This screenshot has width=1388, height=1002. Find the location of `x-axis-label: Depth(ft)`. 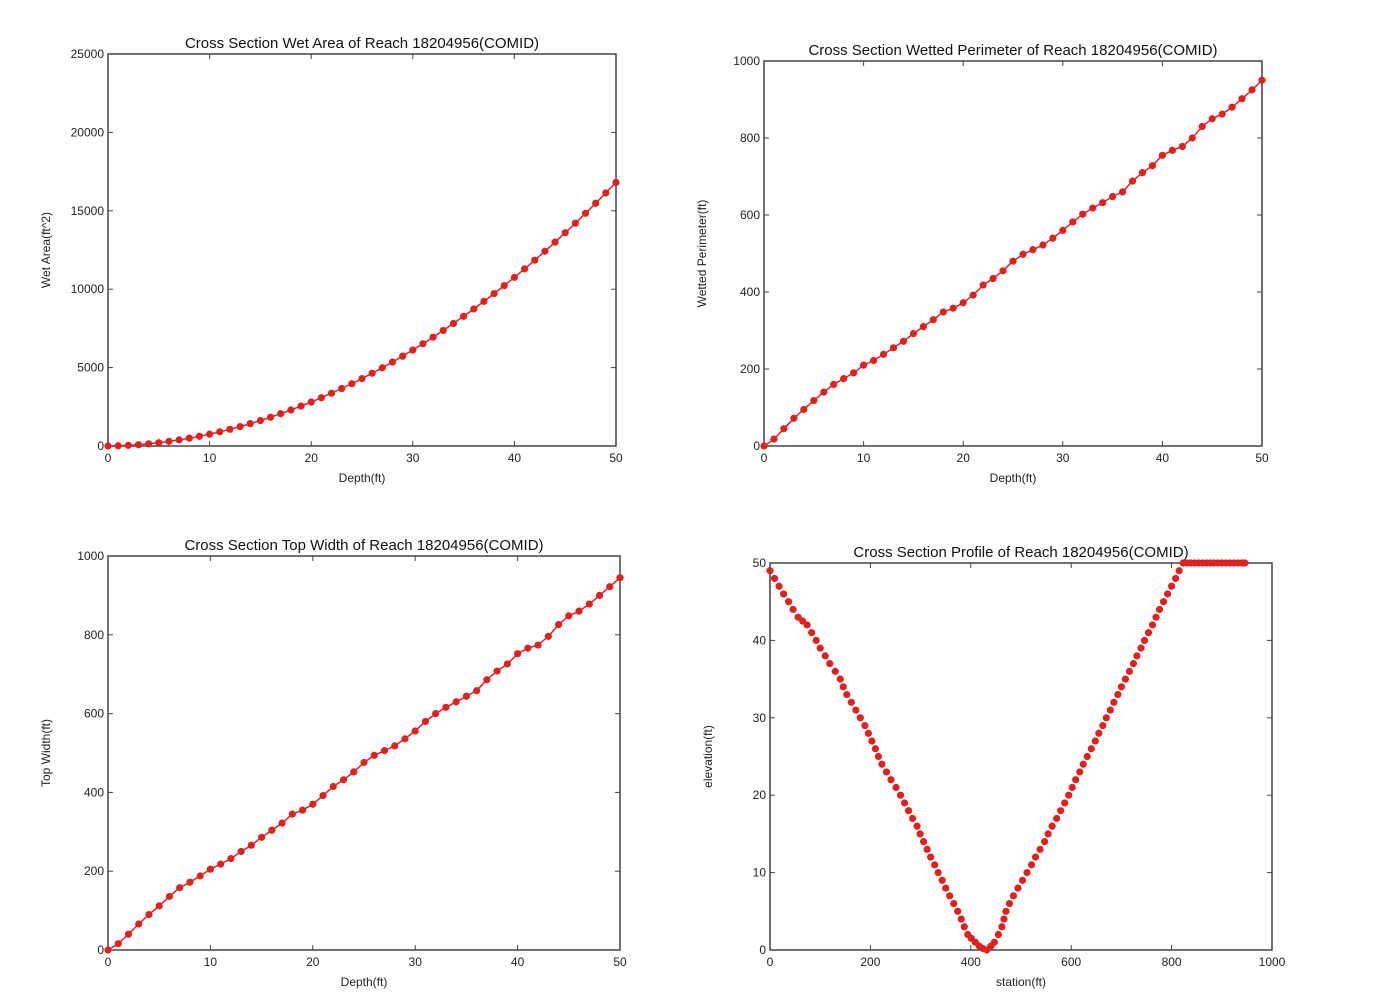

x-axis-label: Depth(ft) is located at coordinates (1013, 478).